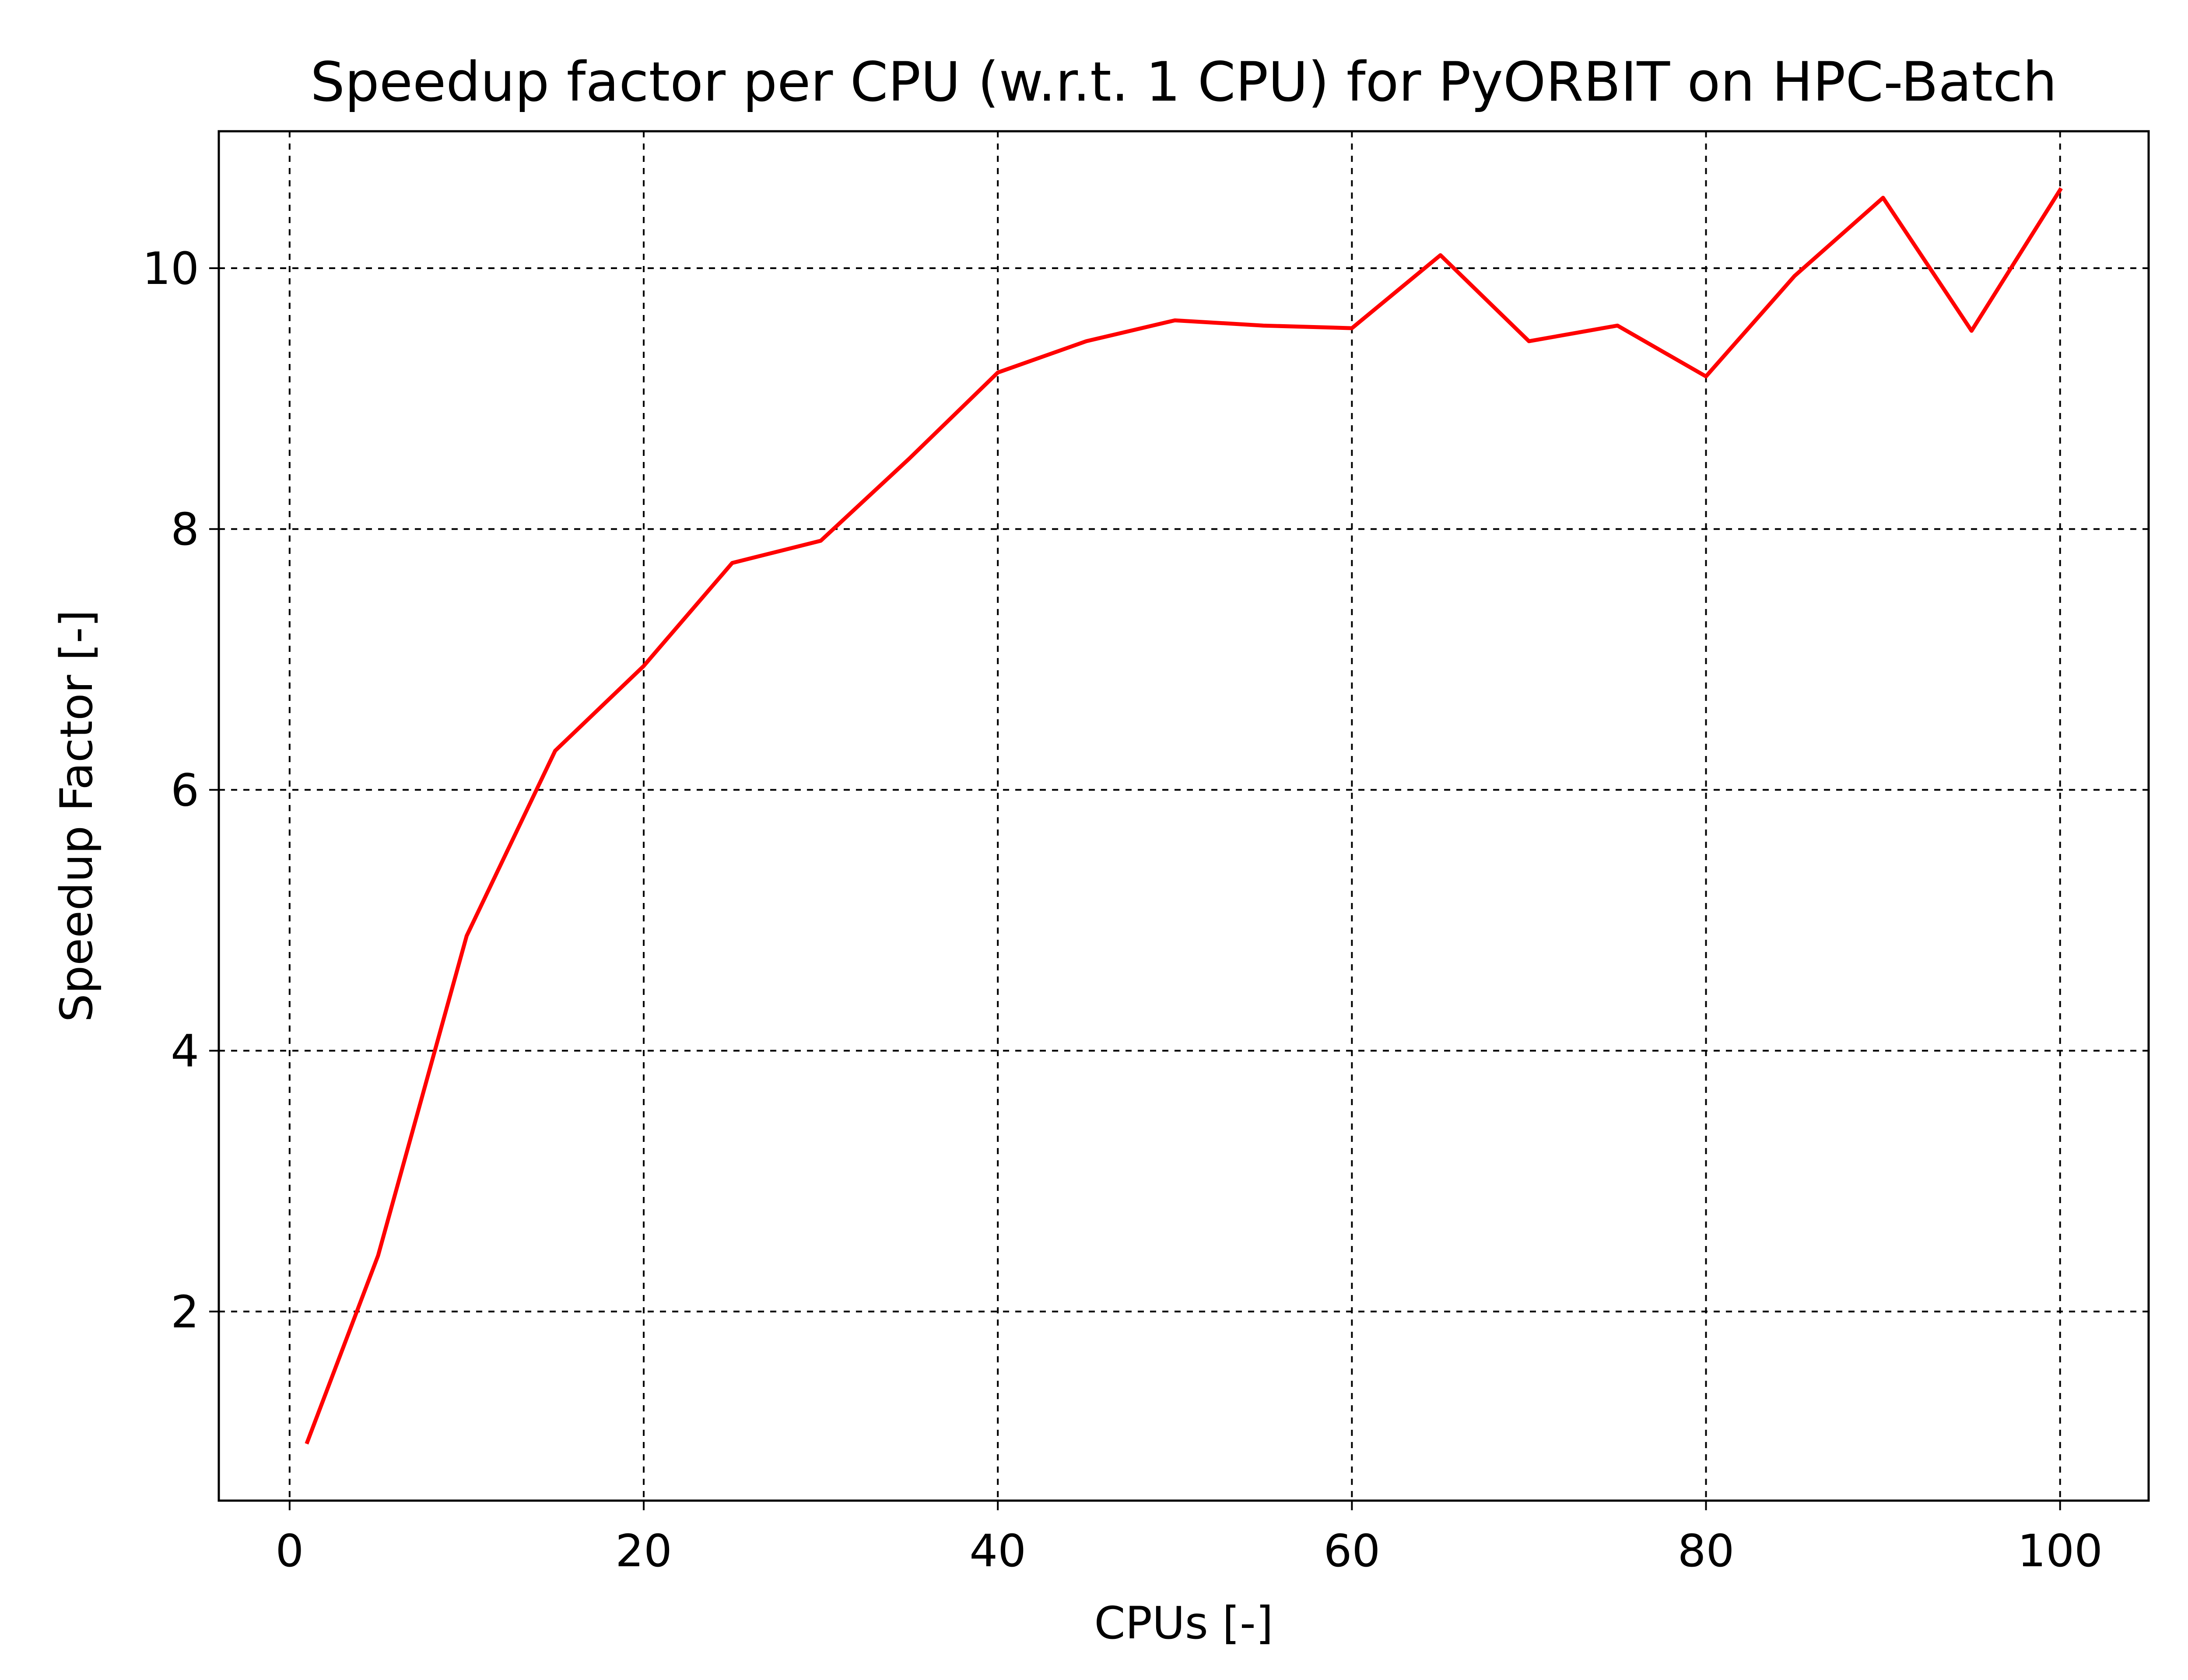 Image resolution: width=2188 pixels, height=1680 pixels. Describe the element at coordinates (289, 1551) in the screenshot. I see `x-tick-label: 0` at that location.